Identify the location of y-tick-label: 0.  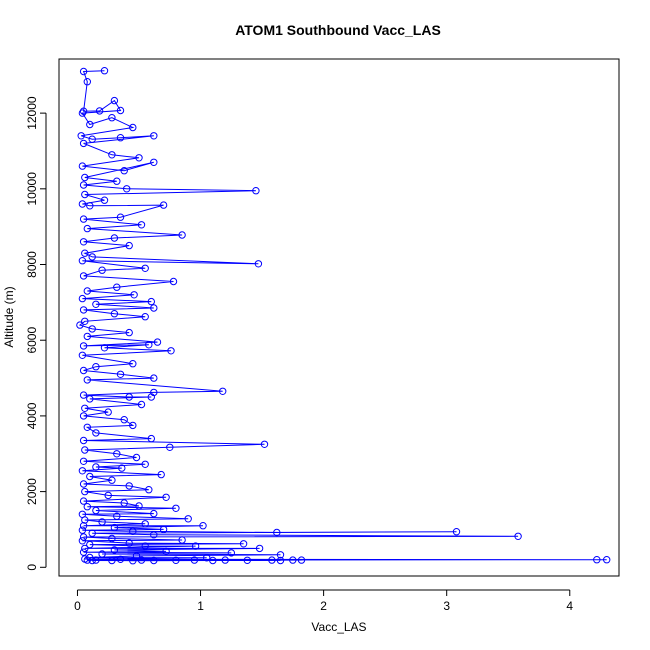
(32, 567).